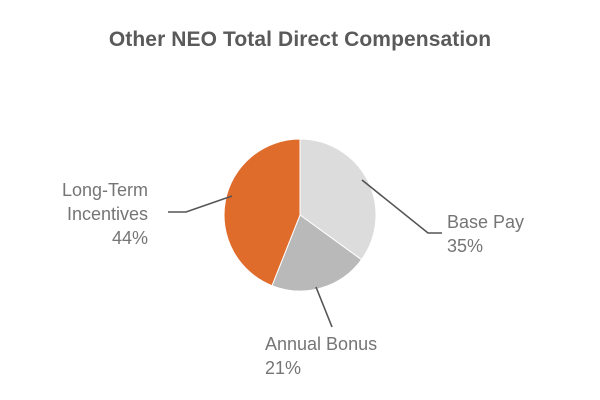 The width and height of the screenshot is (600, 400). What do you see at coordinates (200, 204) in the screenshot?
I see `leader-line-long-term-incentives` at bounding box center [200, 204].